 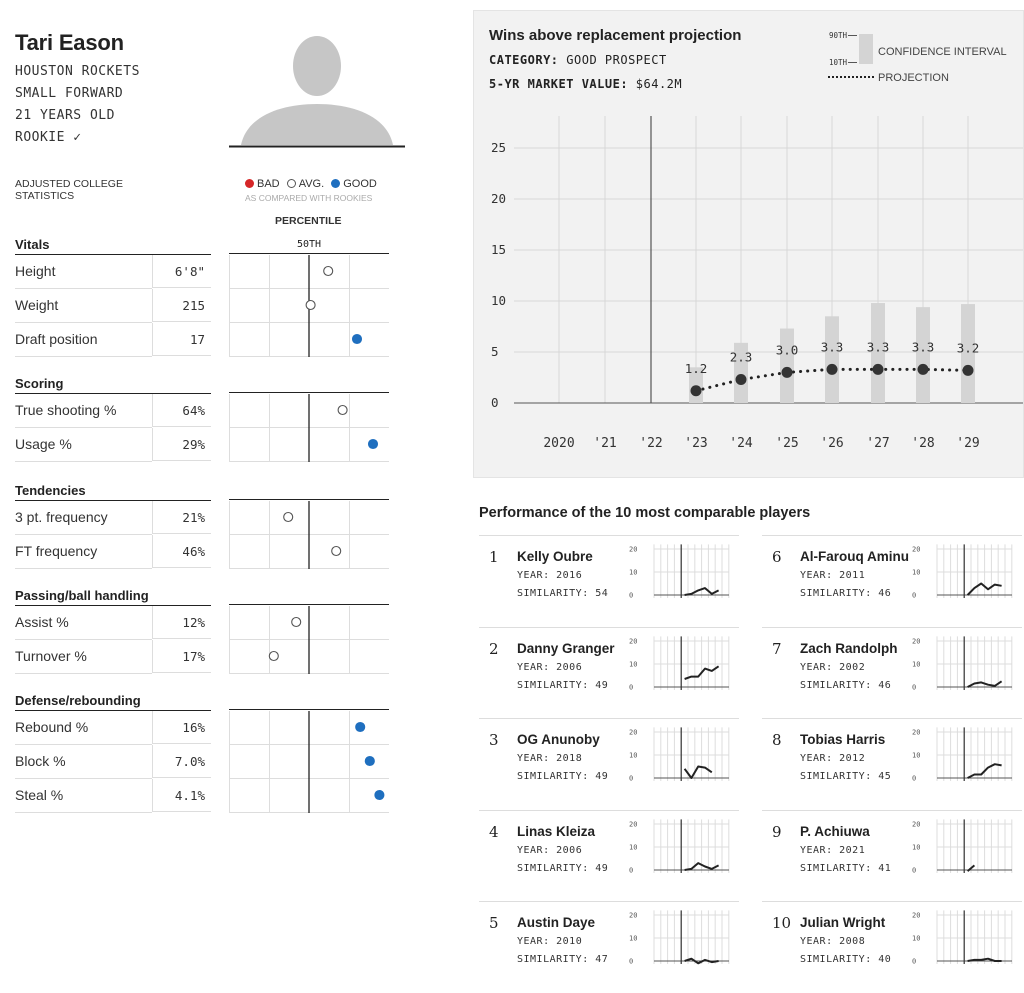 I want to click on stat-row: Turnover % 17%, so click(x=202, y=657).